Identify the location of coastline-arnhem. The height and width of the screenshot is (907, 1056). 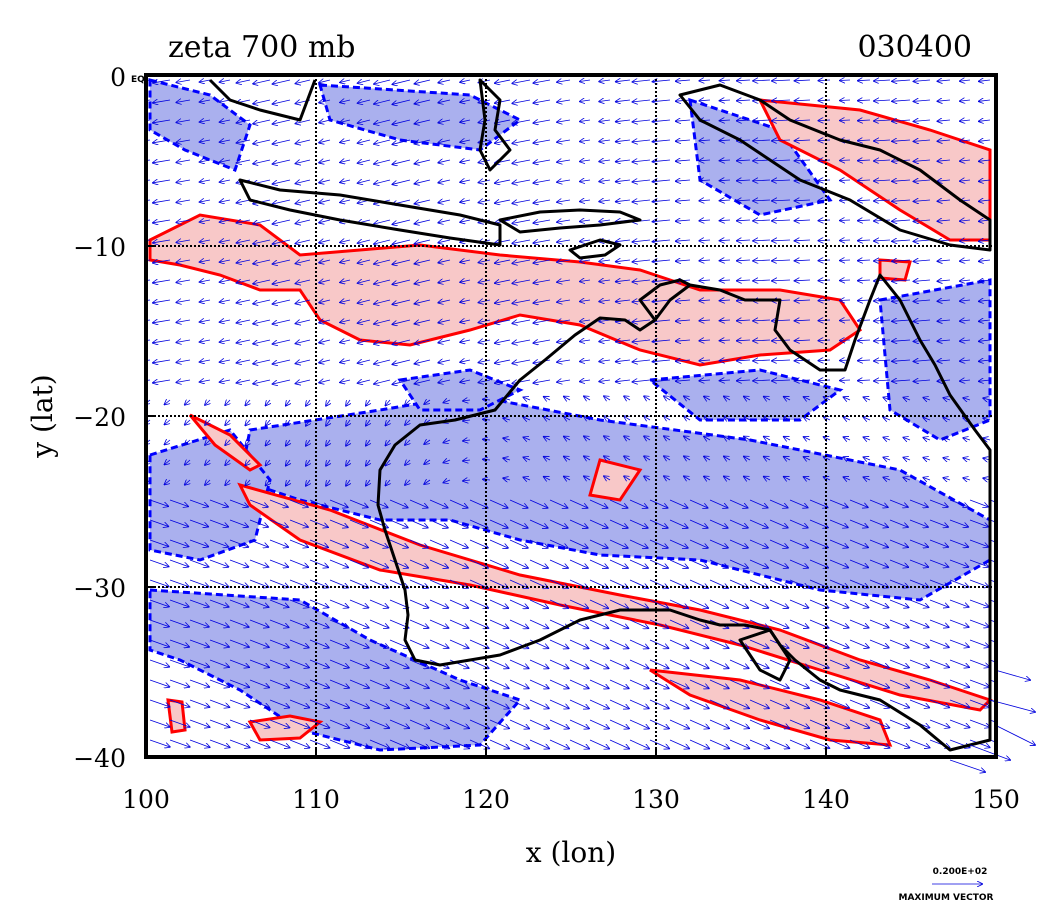
(664, 299).